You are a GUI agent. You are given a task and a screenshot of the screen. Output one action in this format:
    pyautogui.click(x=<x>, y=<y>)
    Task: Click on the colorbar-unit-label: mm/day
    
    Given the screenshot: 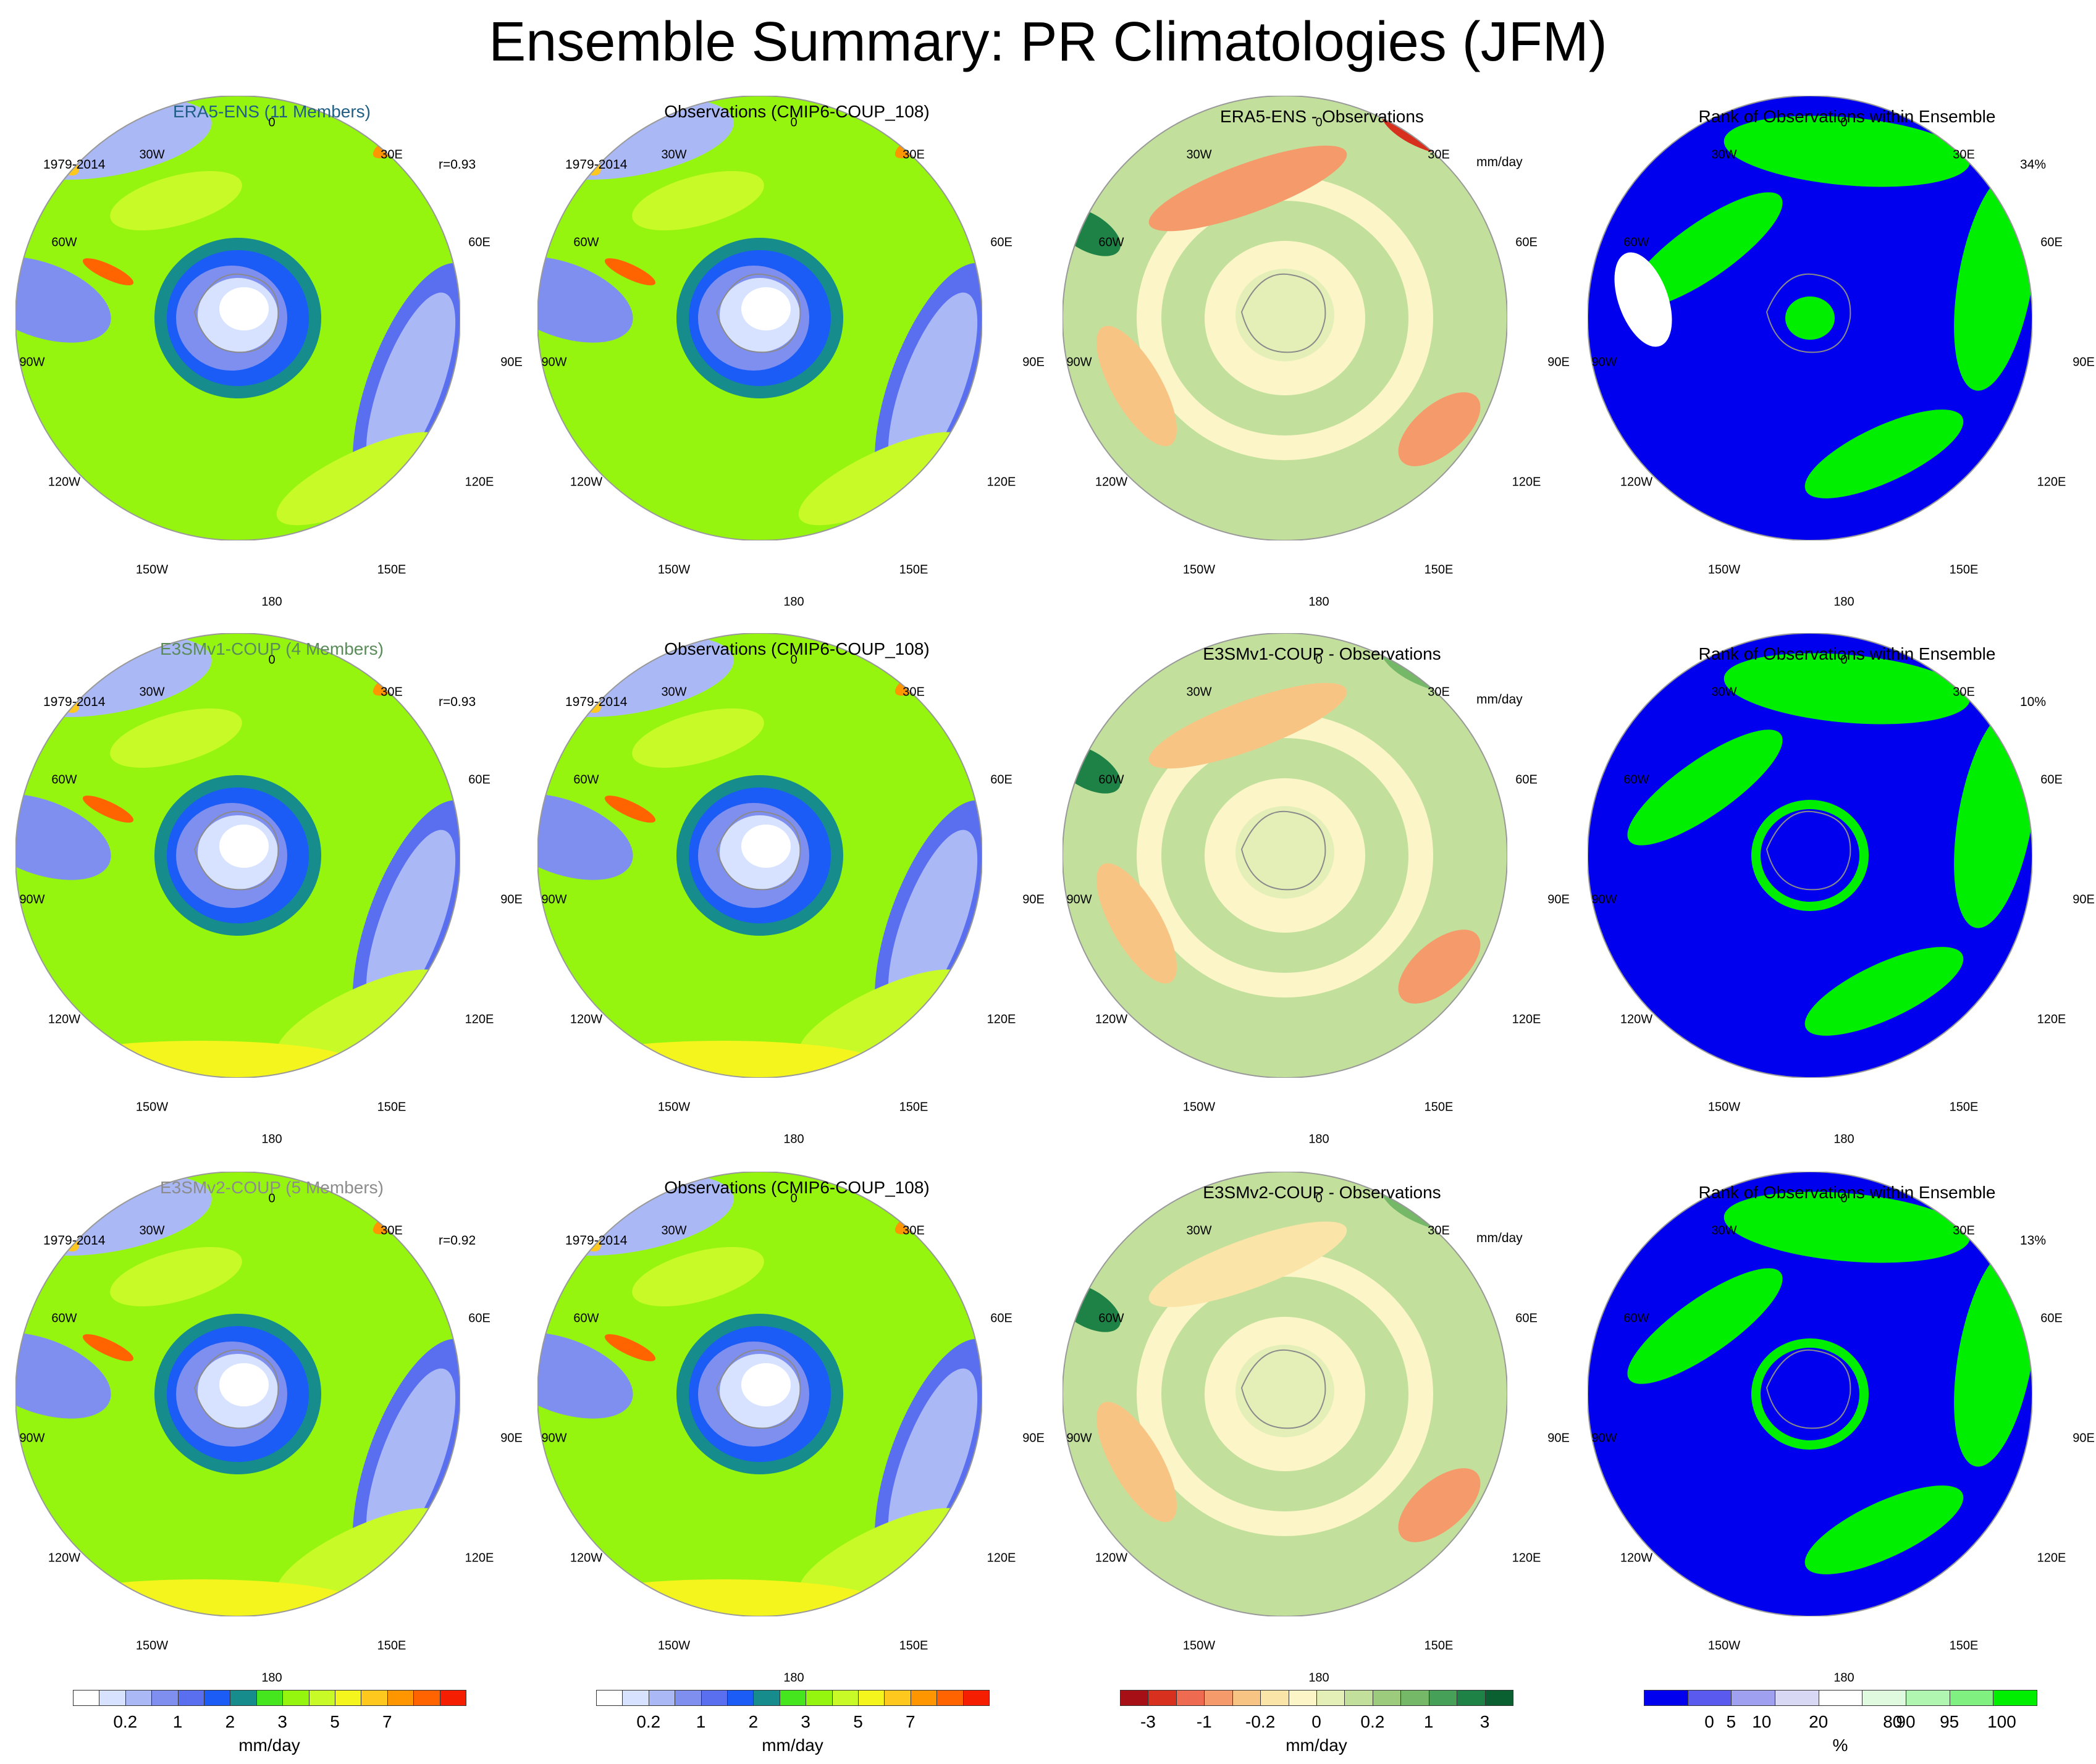 What is the action you would take?
    pyautogui.click(x=1316, y=1746)
    